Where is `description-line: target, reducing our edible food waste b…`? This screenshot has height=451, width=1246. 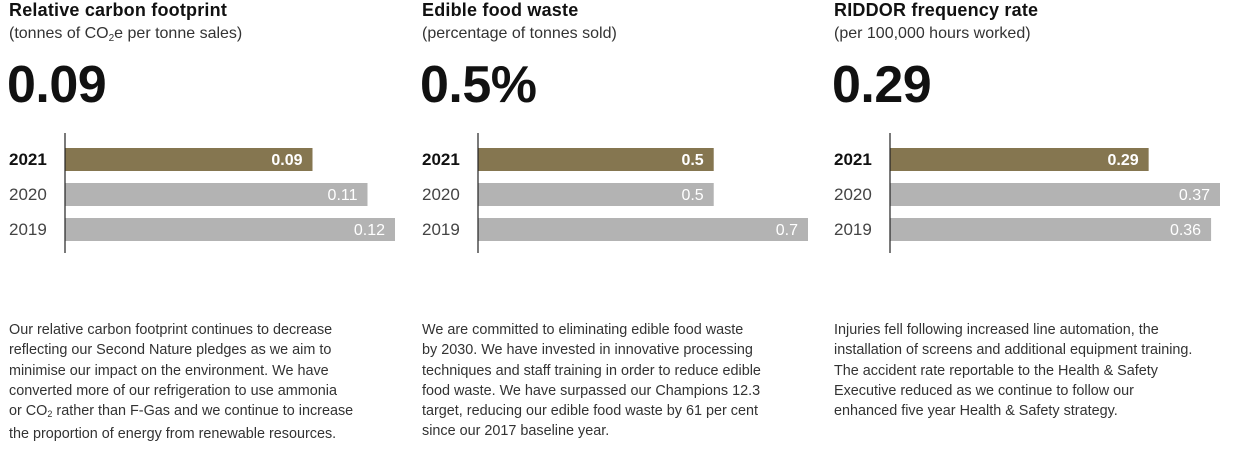
description-line: target, reducing our edible food waste b… is located at coordinates (590, 411).